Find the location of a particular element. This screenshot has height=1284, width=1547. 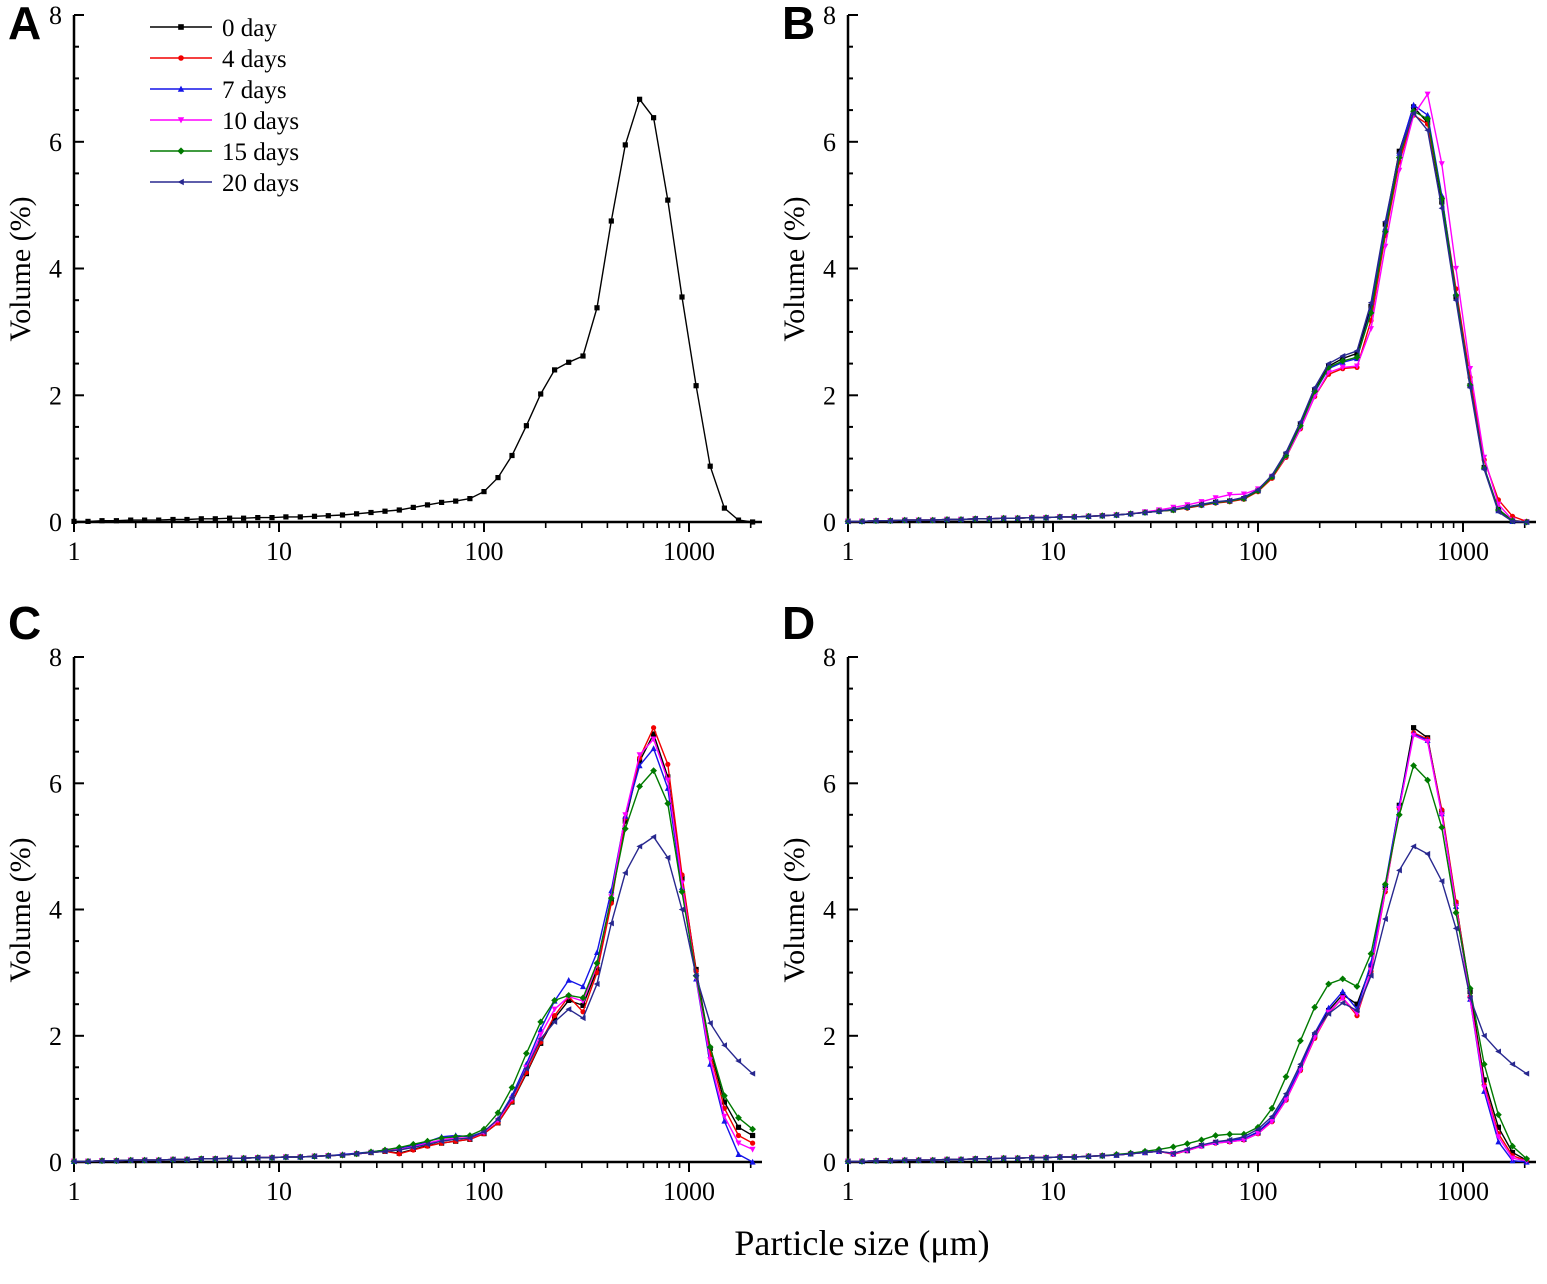

panel-letter-C: C is located at coordinates (25, 623).